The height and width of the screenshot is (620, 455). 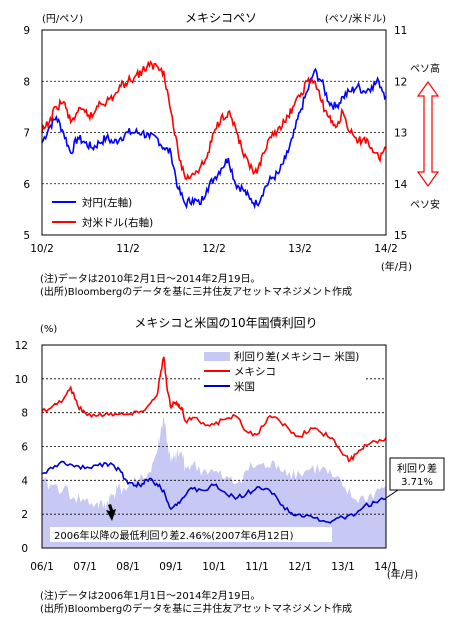 What do you see at coordinates (85, 567) in the screenshot?
I see `x-tick: 07/1` at bounding box center [85, 567].